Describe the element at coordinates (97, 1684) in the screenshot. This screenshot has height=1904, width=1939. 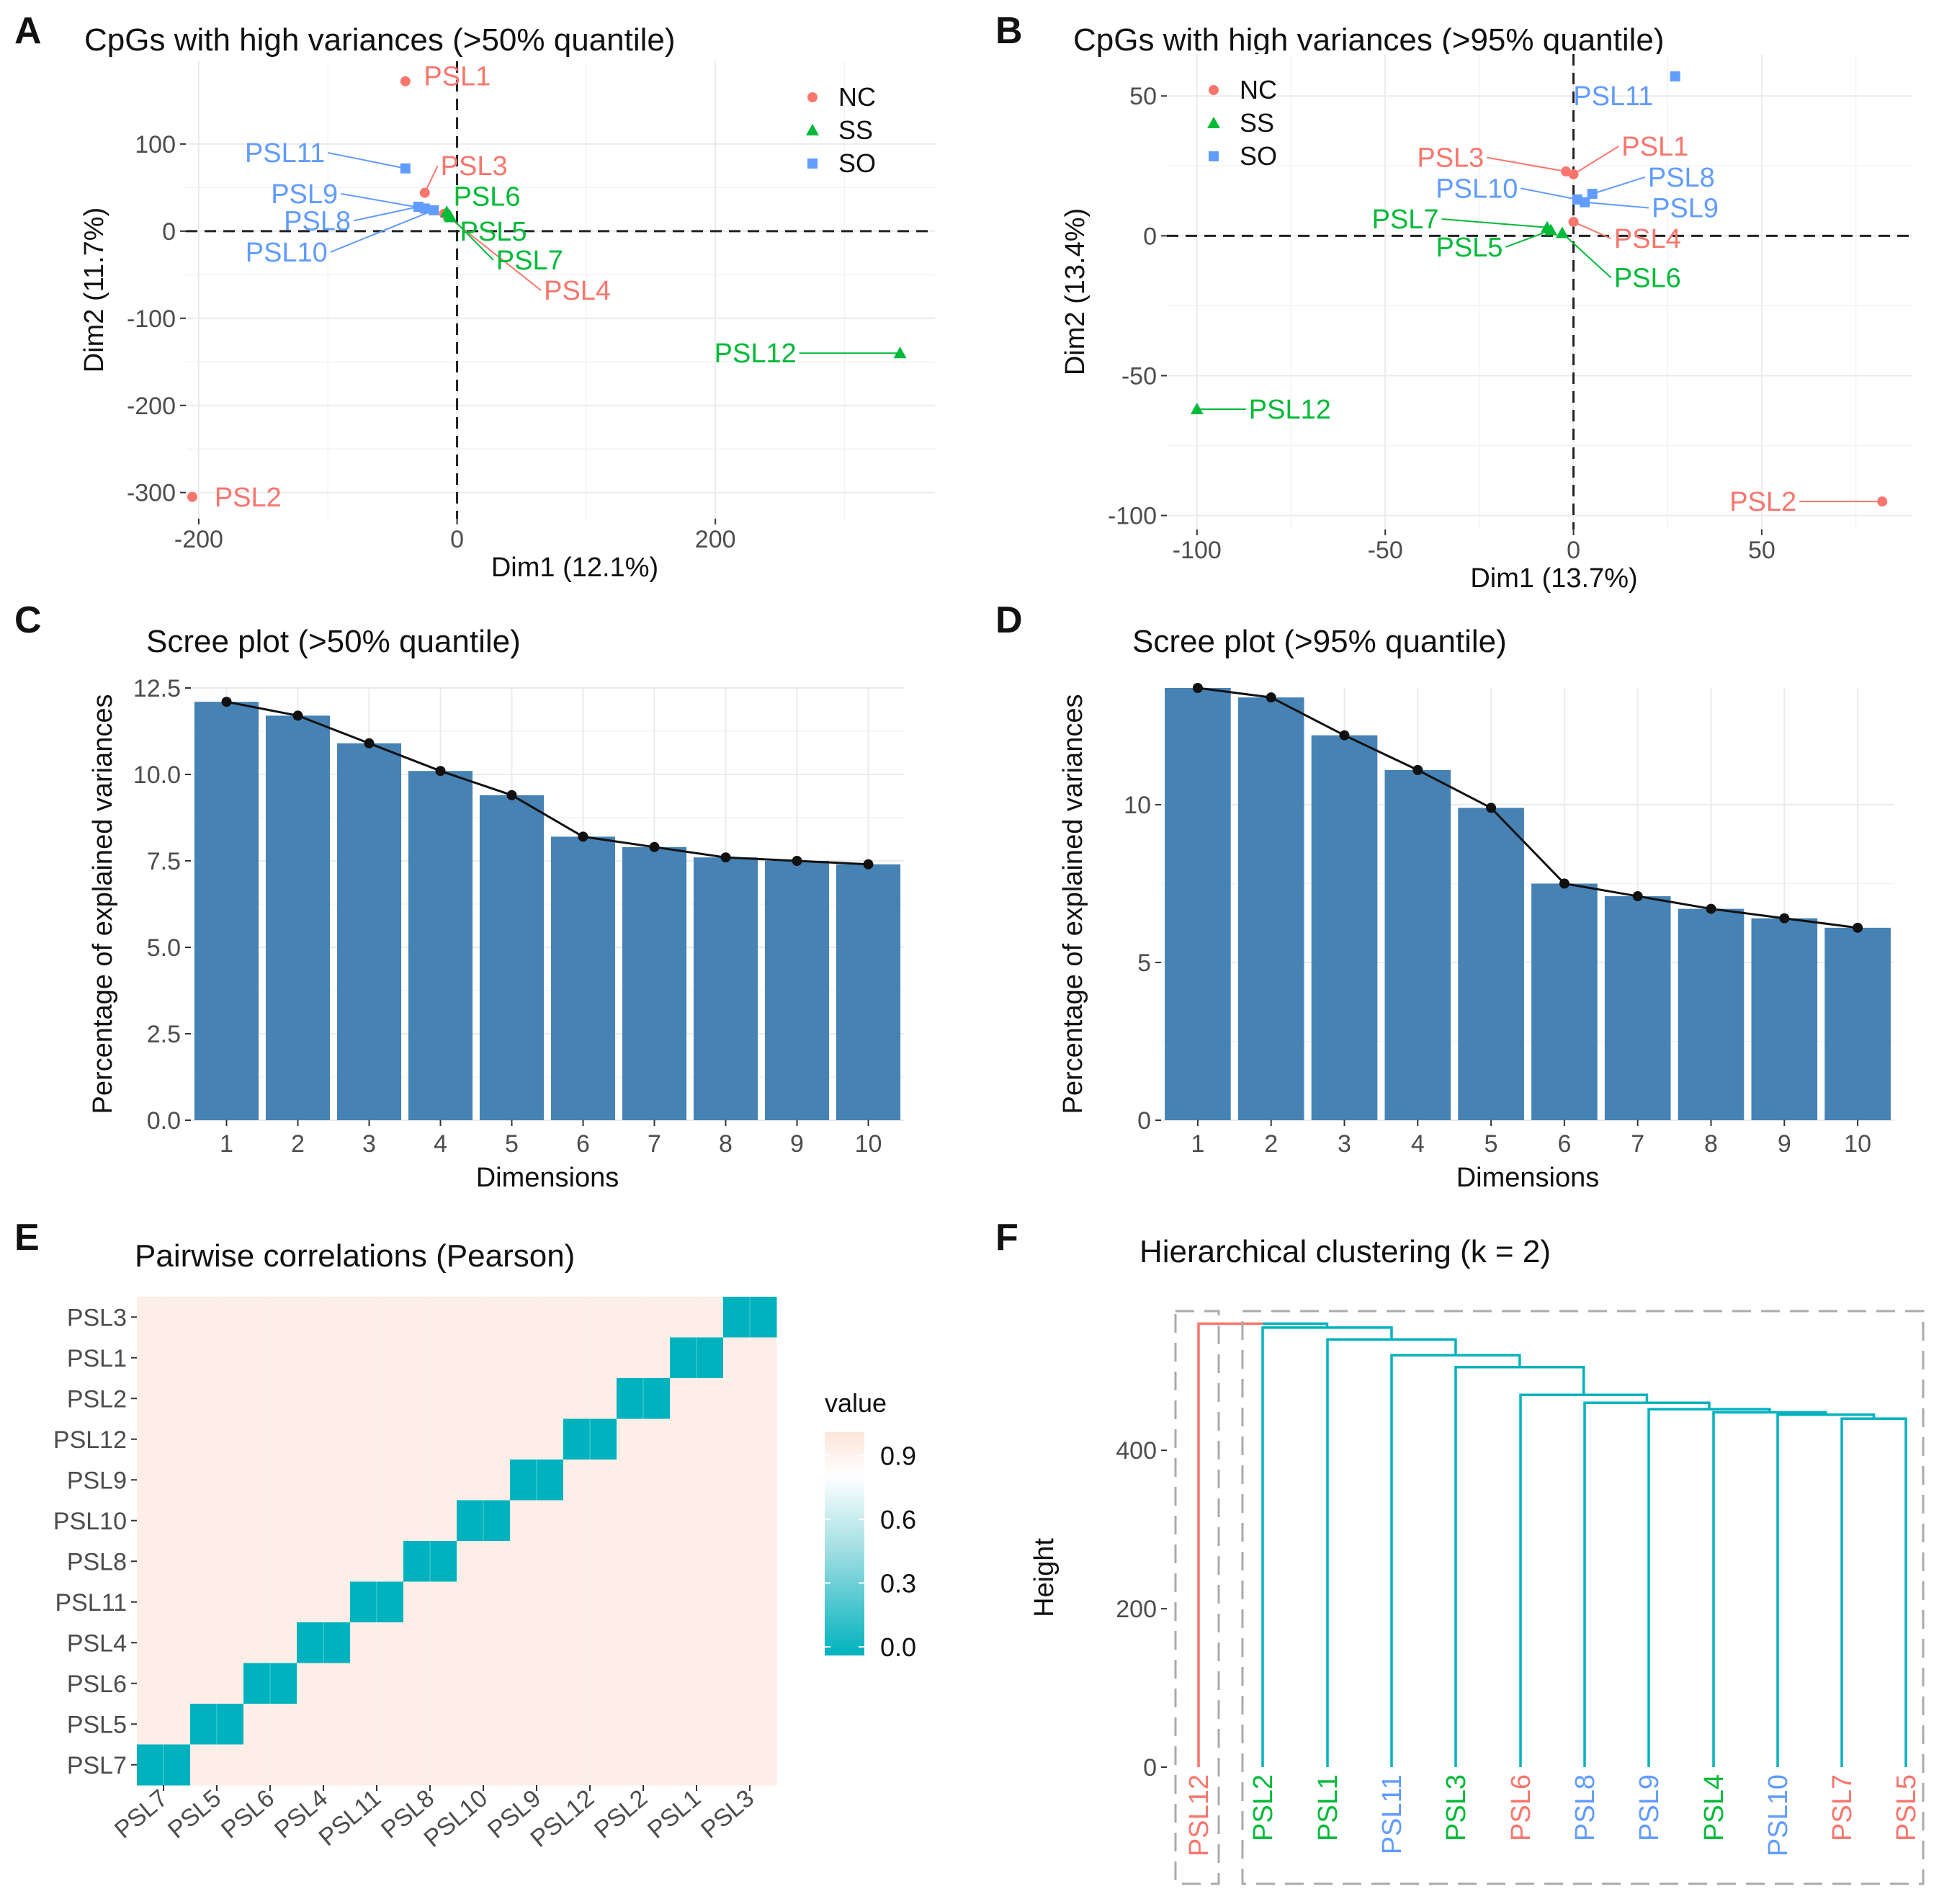
I see `row-label: PSL6` at that location.